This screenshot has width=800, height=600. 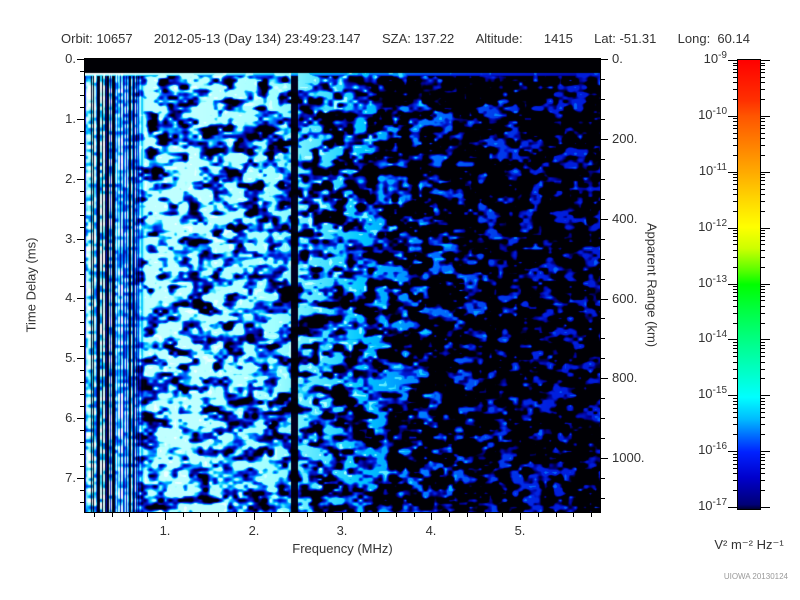 What do you see at coordinates (31, 285) in the screenshot?
I see `y-axis-label-time-delay: Time Delay (ms)` at bounding box center [31, 285].